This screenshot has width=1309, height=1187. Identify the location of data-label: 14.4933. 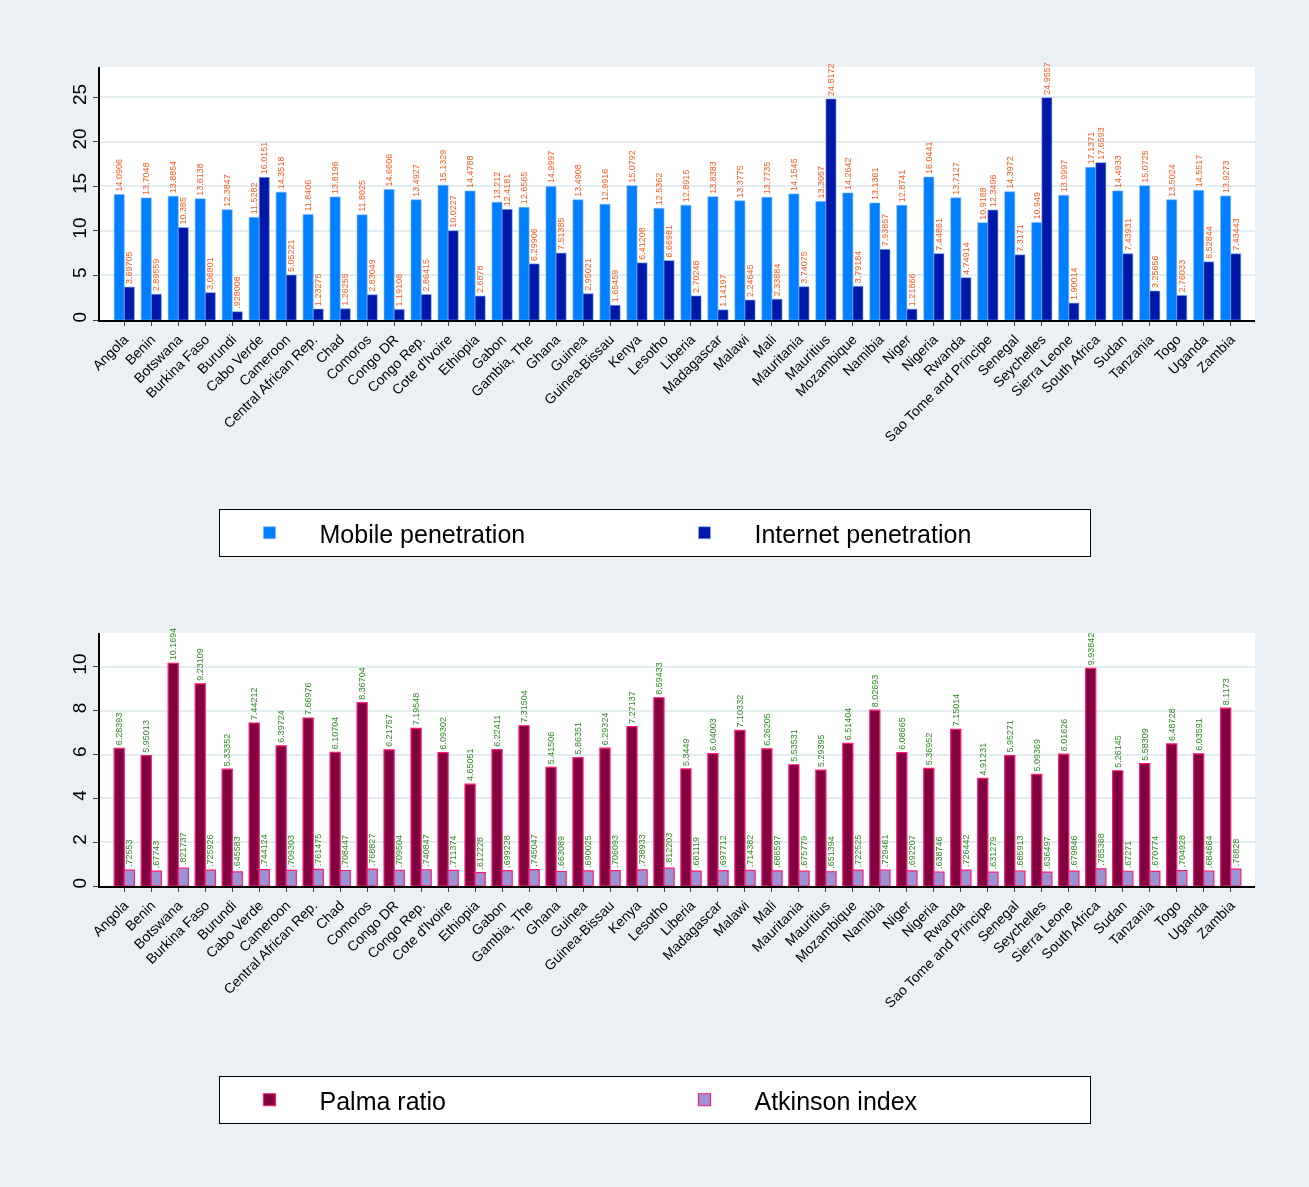
(1117, 171).